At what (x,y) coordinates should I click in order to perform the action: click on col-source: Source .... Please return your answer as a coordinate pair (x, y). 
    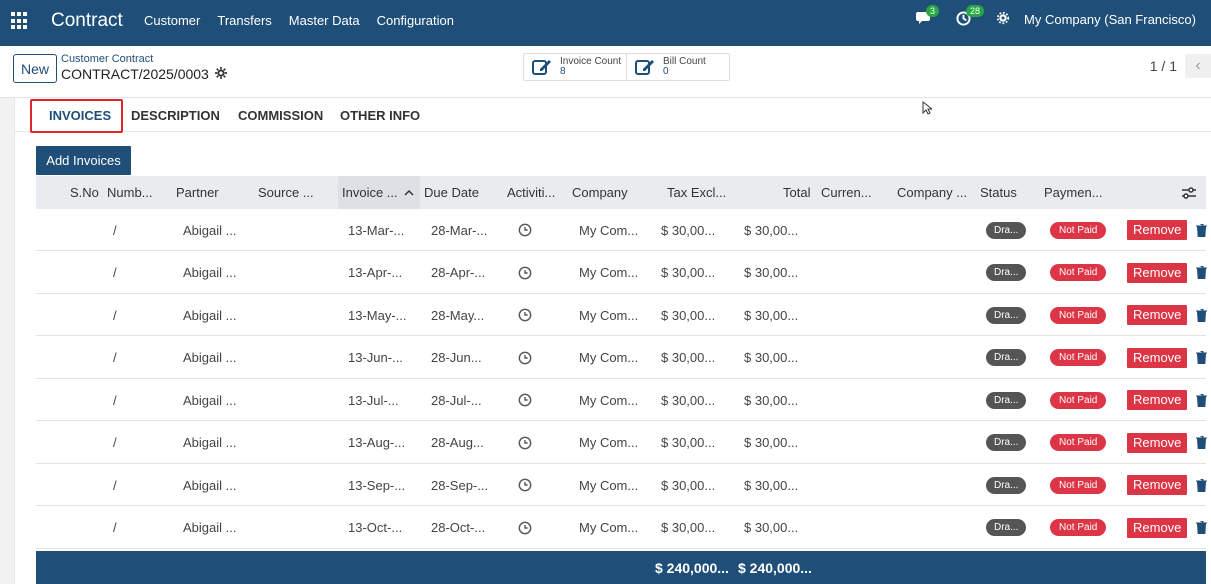
    Looking at the image, I should click on (286, 192).